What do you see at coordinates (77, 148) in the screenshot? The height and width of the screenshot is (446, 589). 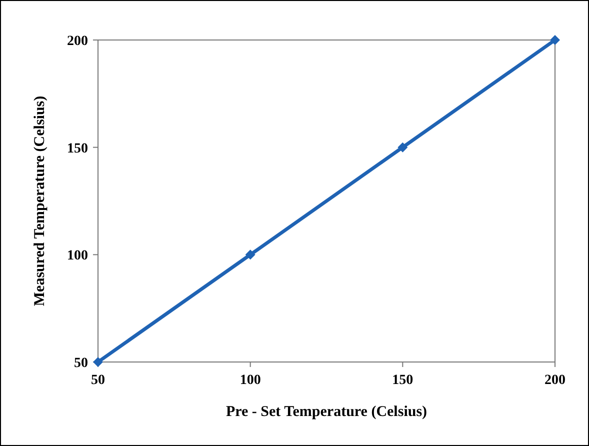 I see `y-tick-label: 150` at bounding box center [77, 148].